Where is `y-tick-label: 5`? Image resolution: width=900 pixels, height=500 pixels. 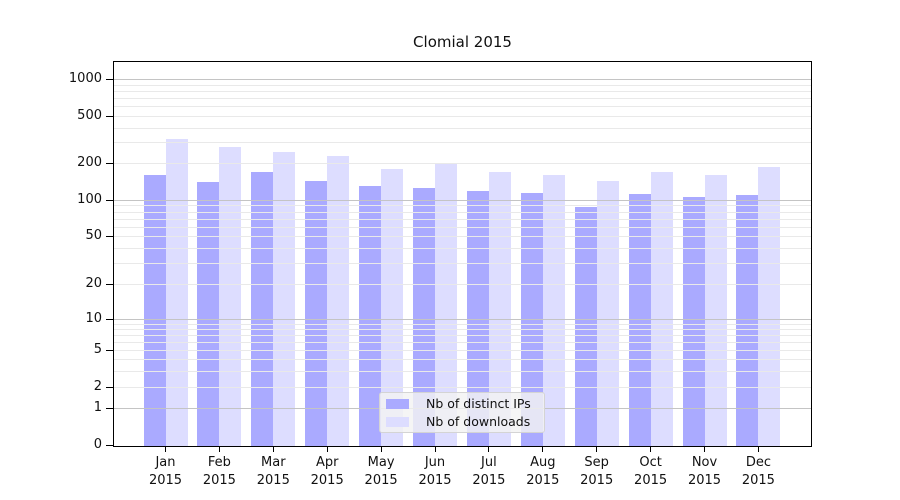
y-tick-label: 5 is located at coordinates (97, 349).